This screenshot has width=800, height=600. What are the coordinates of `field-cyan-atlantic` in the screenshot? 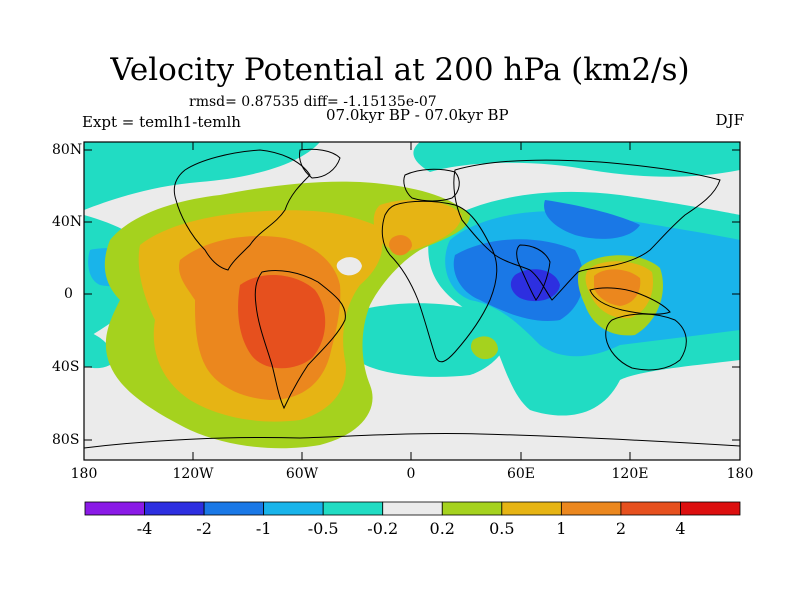 It's located at (428, 340).